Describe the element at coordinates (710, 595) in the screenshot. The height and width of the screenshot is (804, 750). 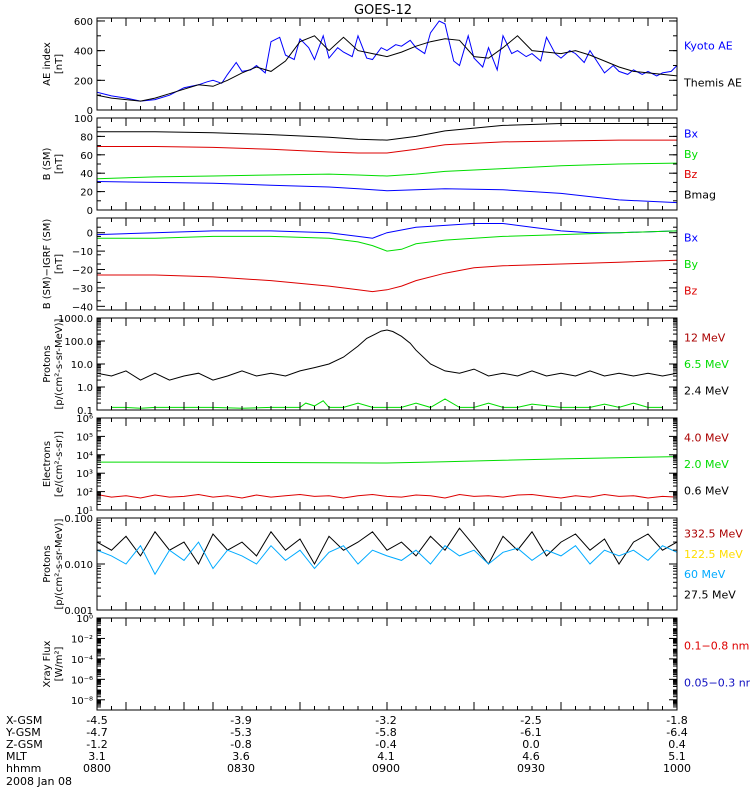
I see `legend-protons_high-3: 27.5 MeV` at that location.